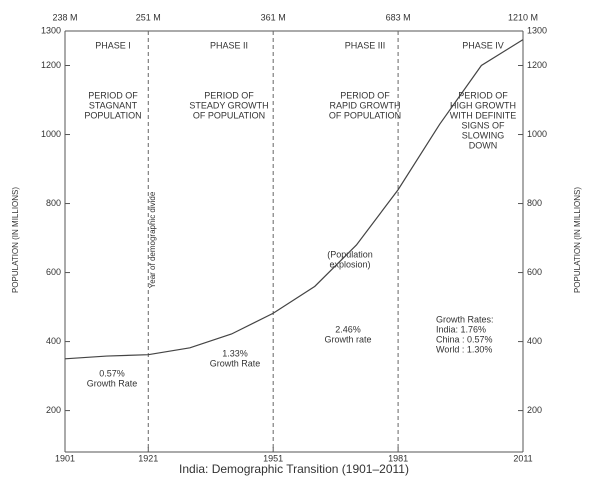  What do you see at coordinates (465, 319) in the screenshot?
I see `annotation: Growth Rates:` at bounding box center [465, 319].